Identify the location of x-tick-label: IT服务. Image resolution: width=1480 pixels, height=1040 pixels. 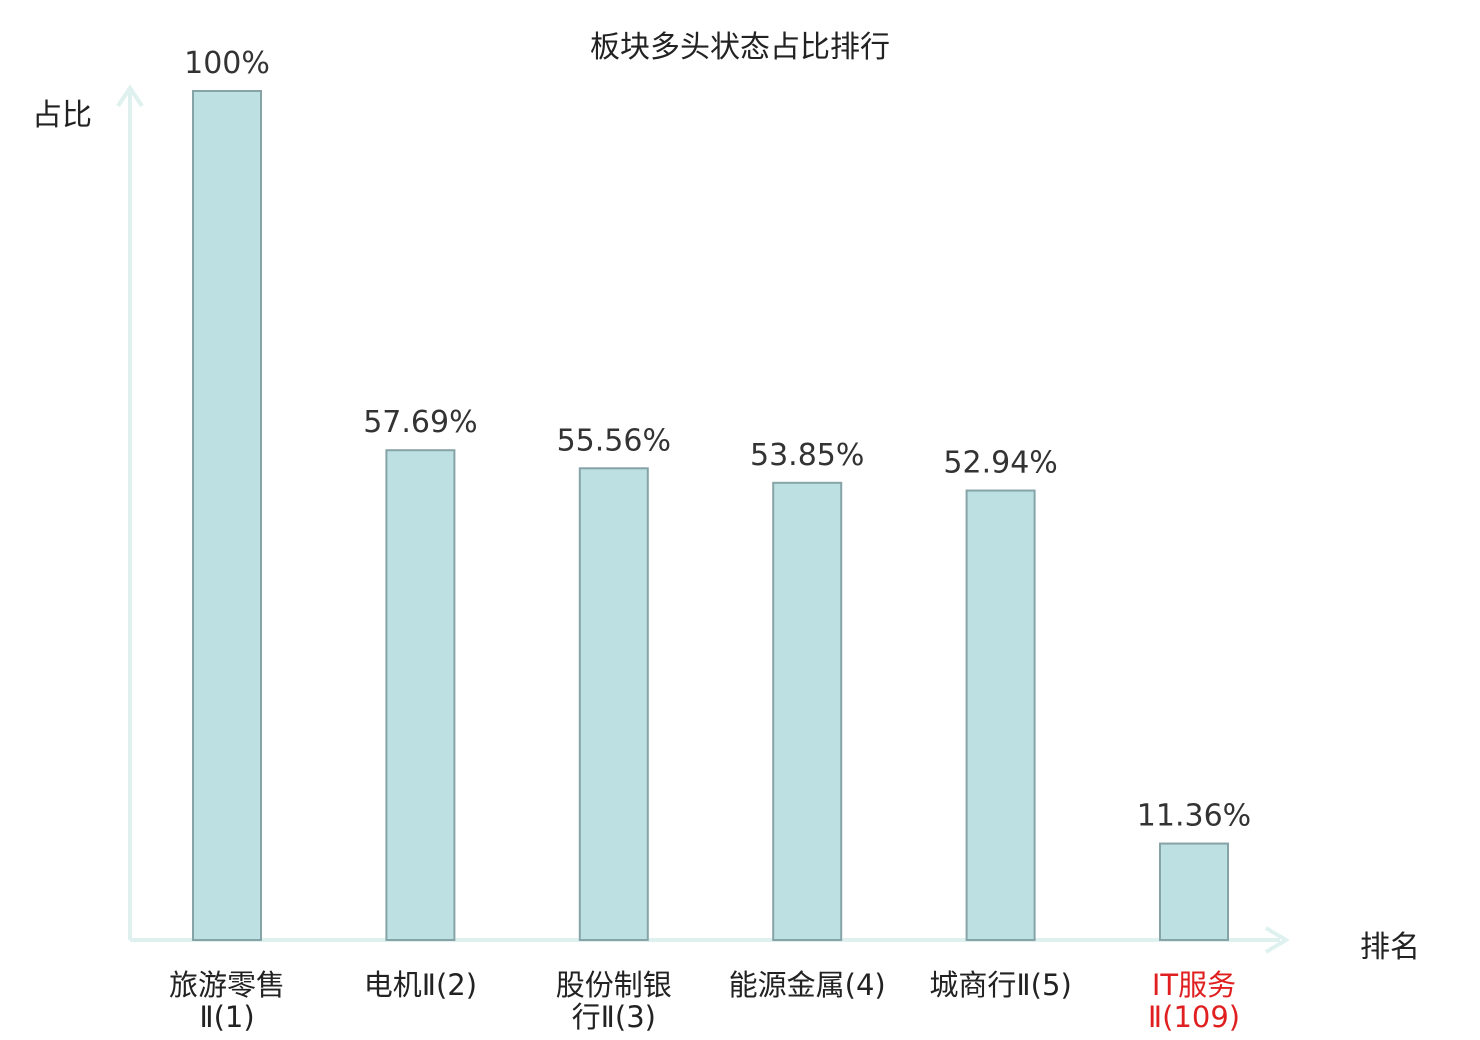
(1194, 985).